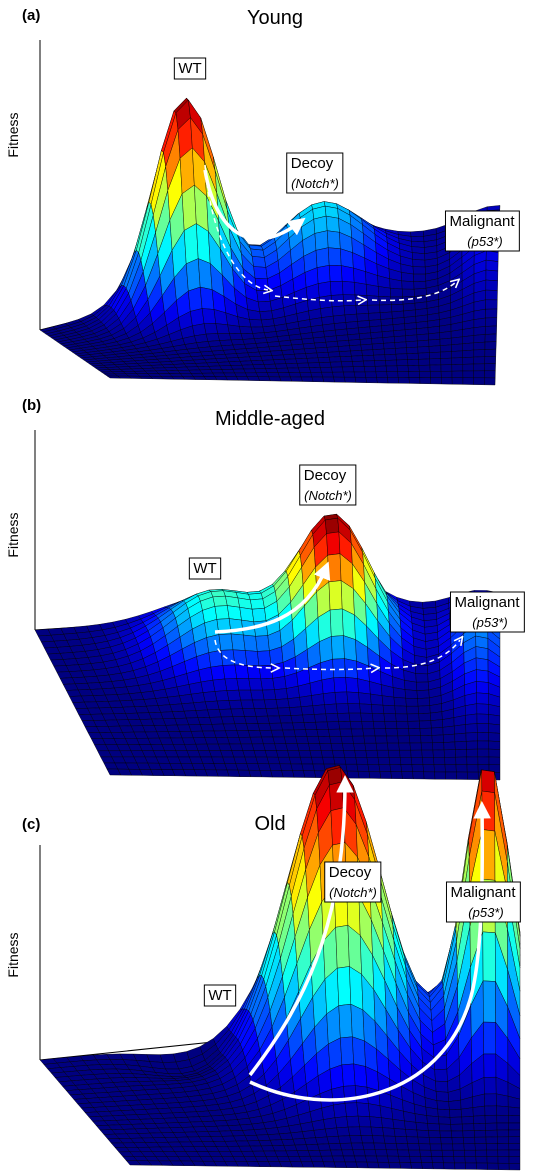 Image resolution: width=536 pixels, height=1174 pixels. What do you see at coordinates (31, 405) in the screenshot?
I see `panel-letter: (b)` at bounding box center [31, 405].